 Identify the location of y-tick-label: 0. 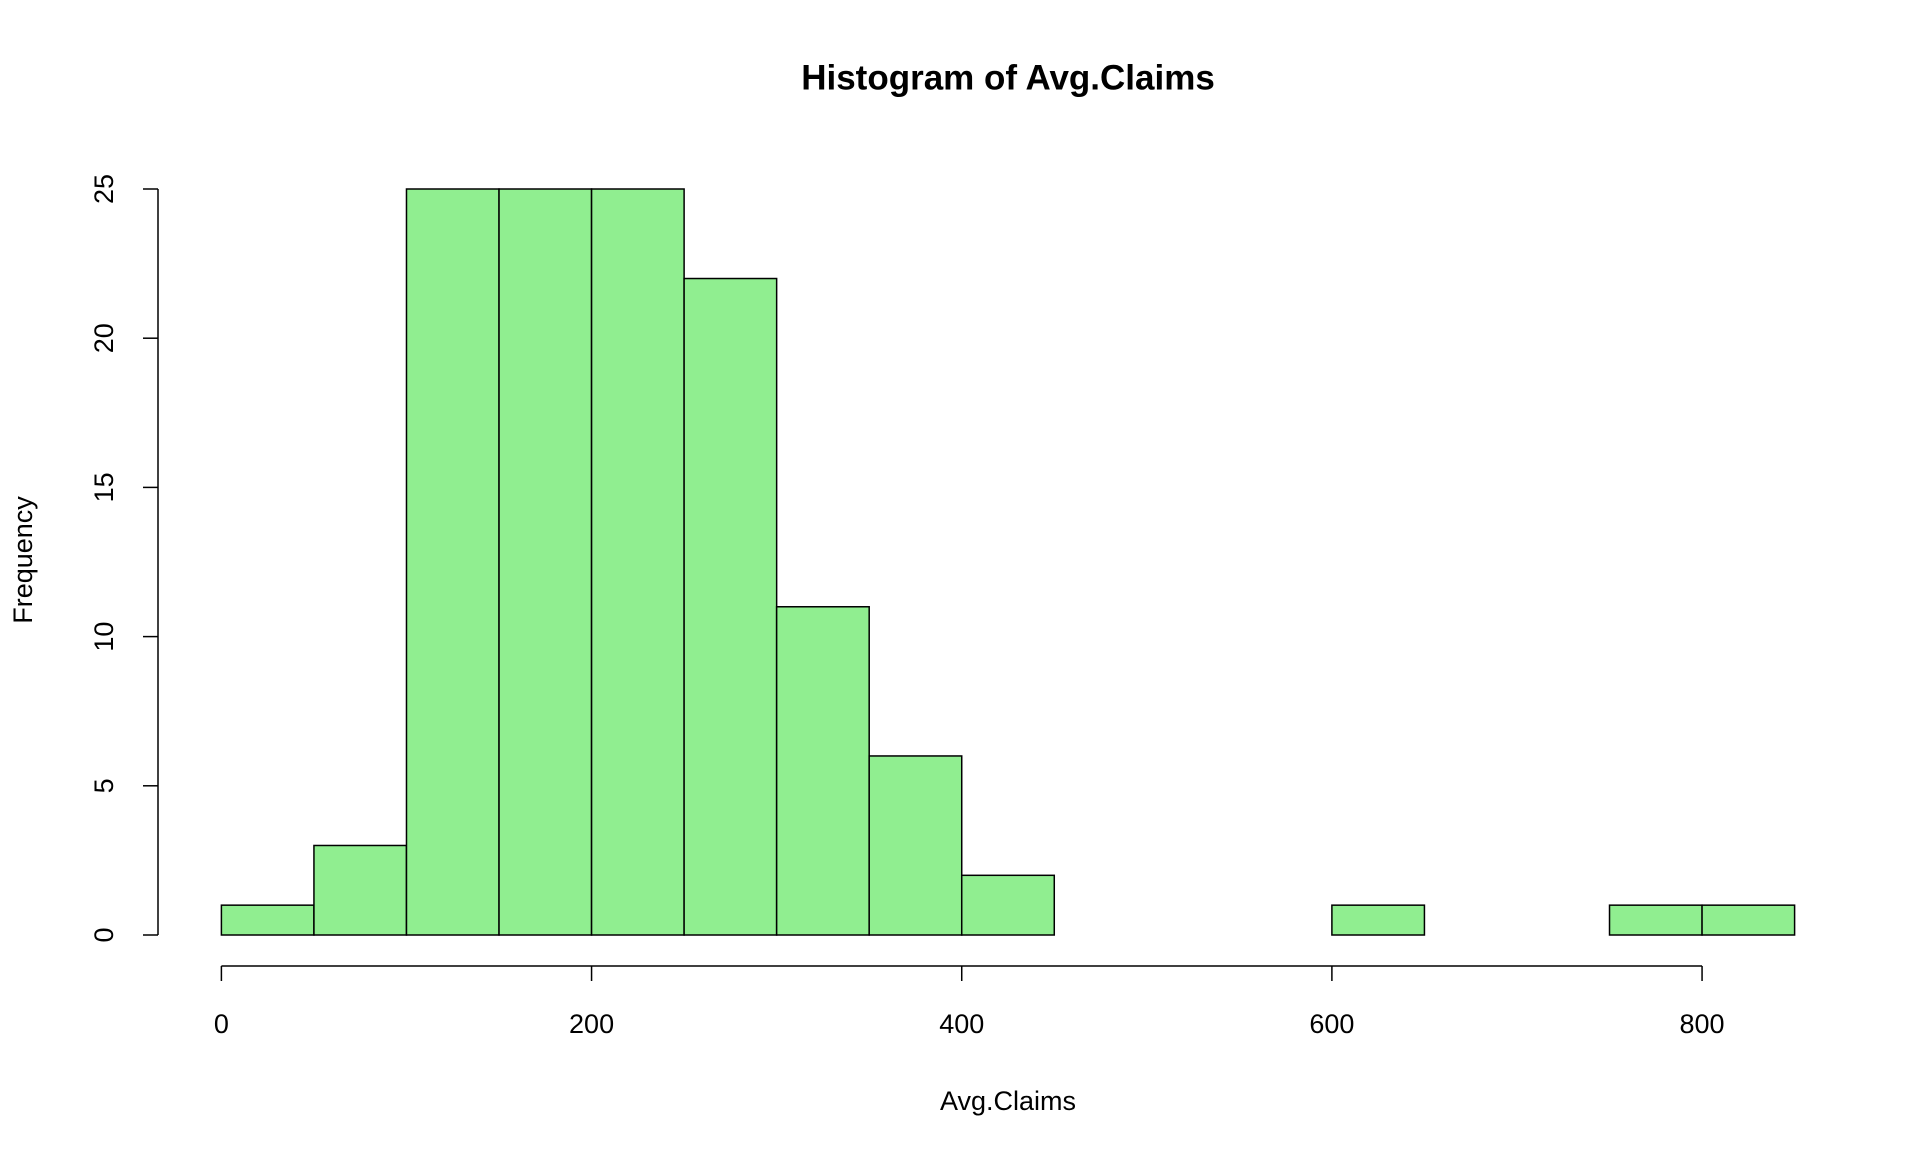
(104, 934).